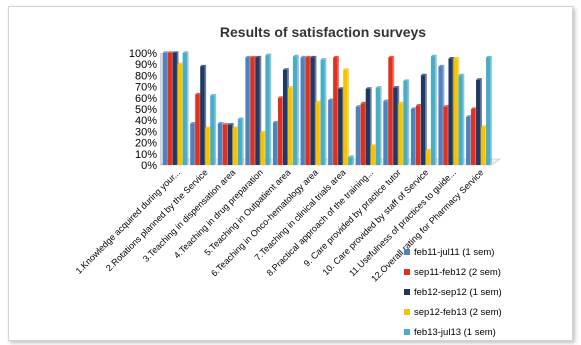  Describe the element at coordinates (146, 144) in the screenshot. I see `y-tick-label: 20%` at that location.